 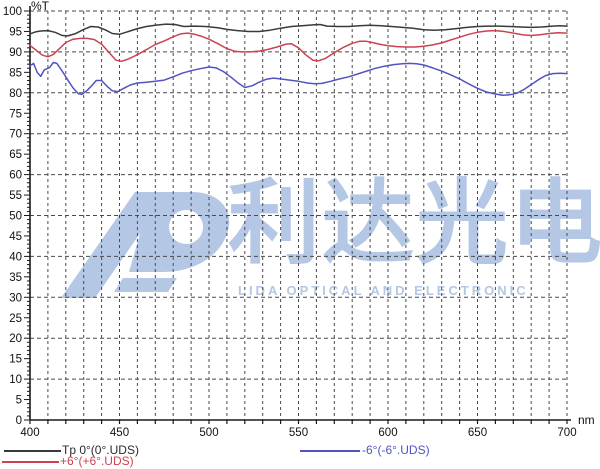 I want to click on svg-text: 600, so click(x=387, y=433).